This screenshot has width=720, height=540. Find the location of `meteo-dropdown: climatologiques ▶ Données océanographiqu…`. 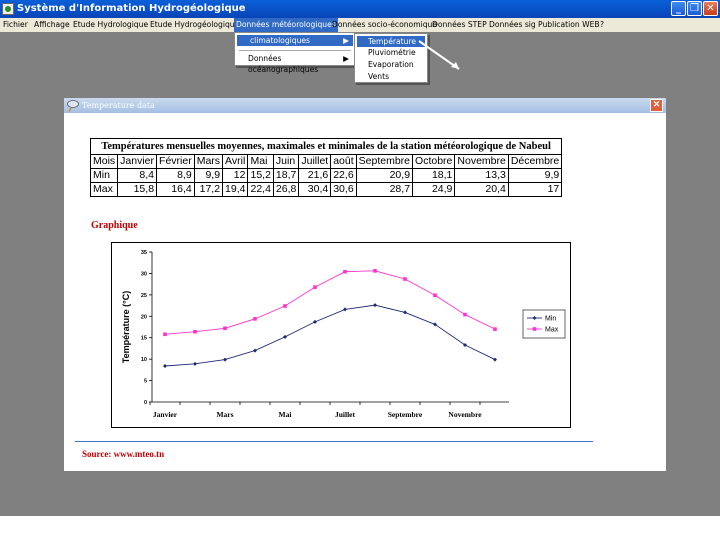

meteo-dropdown: climatologiques ▶ Données océanographiqu… is located at coordinates (295, 53).